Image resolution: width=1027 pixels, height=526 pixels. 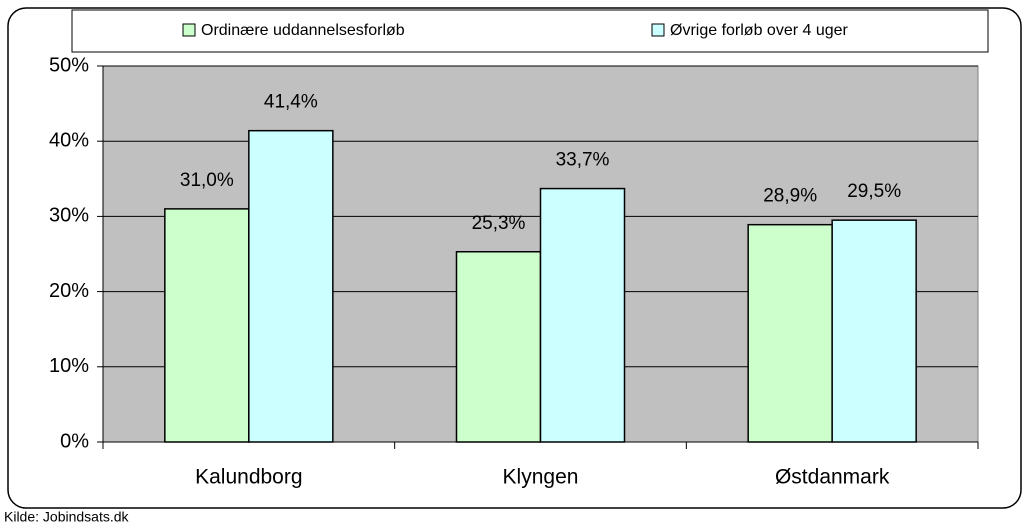 What do you see at coordinates (790, 196) in the screenshot?
I see `data-label: 28,9%` at bounding box center [790, 196].